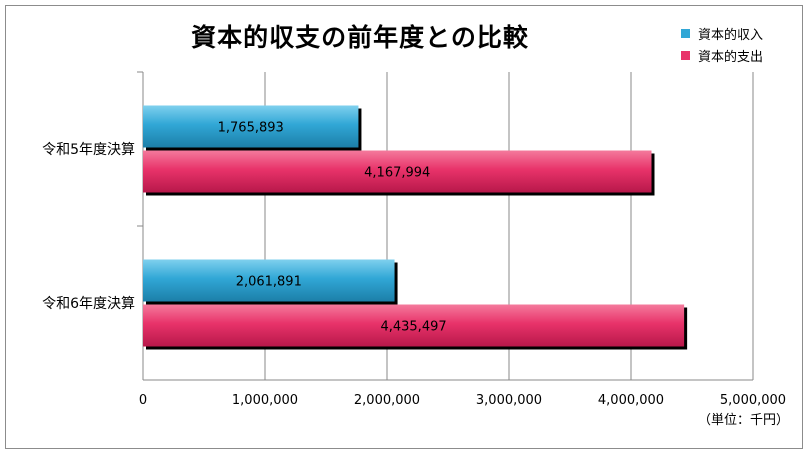 The width and height of the screenshot is (811, 456). I want to click on legend-label-income: 資本的収入, so click(731, 35).